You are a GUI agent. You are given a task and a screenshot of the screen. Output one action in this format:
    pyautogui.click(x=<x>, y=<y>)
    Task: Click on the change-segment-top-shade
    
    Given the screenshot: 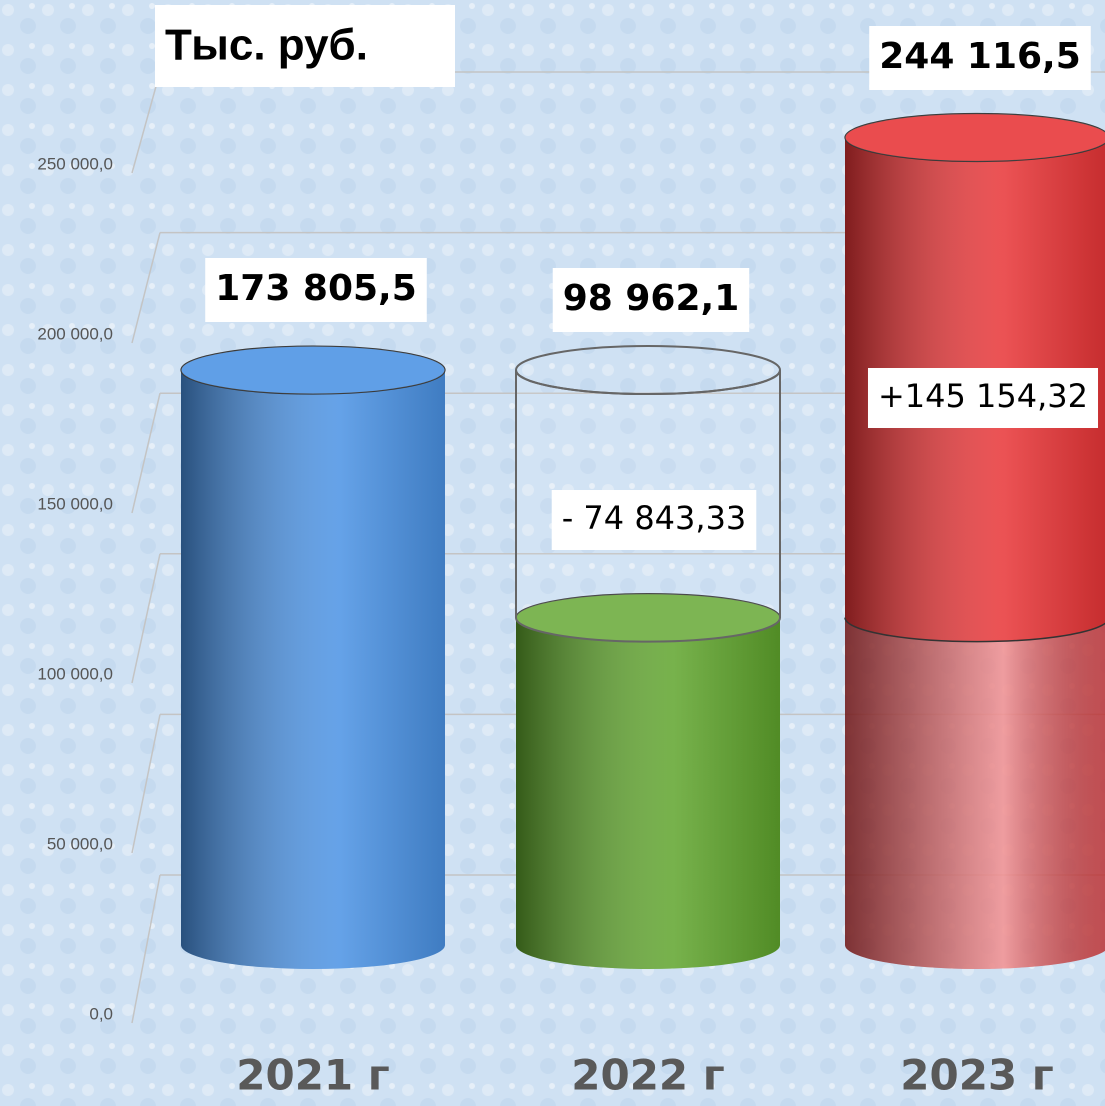 What is the action you would take?
    pyautogui.click(x=975, y=137)
    